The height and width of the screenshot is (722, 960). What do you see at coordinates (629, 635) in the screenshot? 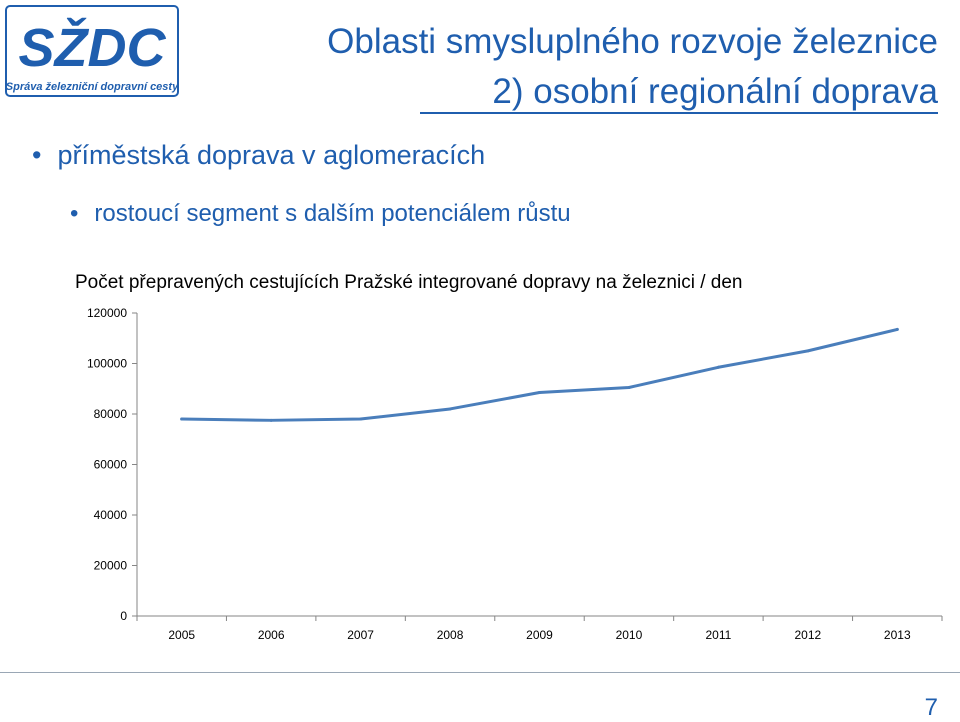
I see `x-tick-label: 2010` at bounding box center [629, 635].